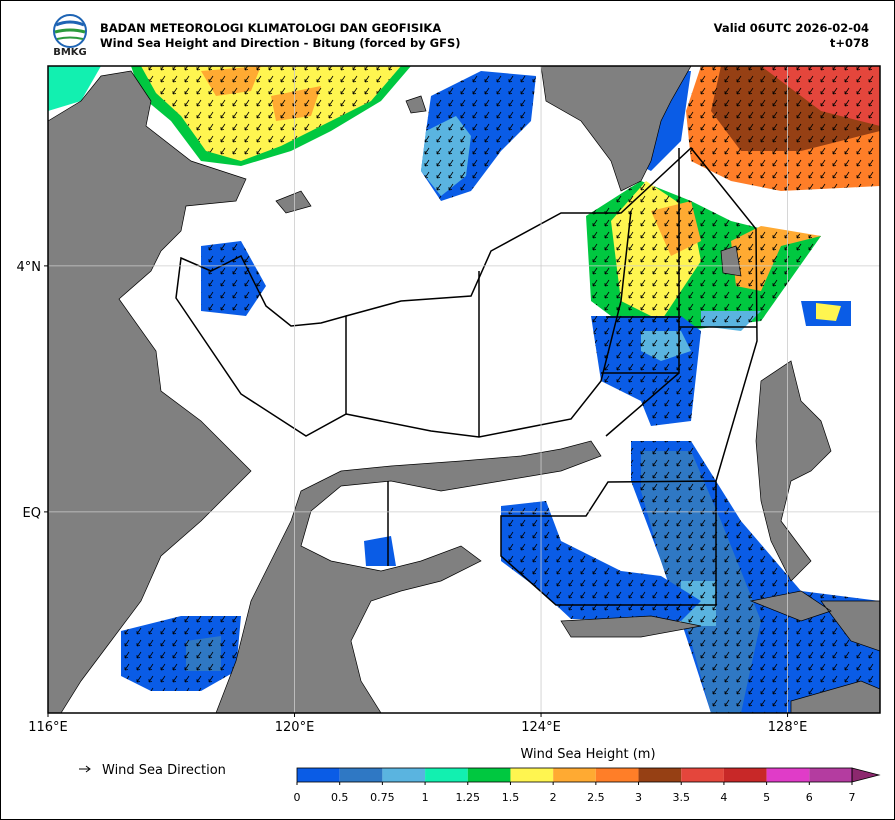 This screenshot has height=820, width=895. I want to click on colorbar: 0 0.5 0.75 1 1.25 1.5 2 2.5 3 3.5 4 5 6 7, so click(587, 785).